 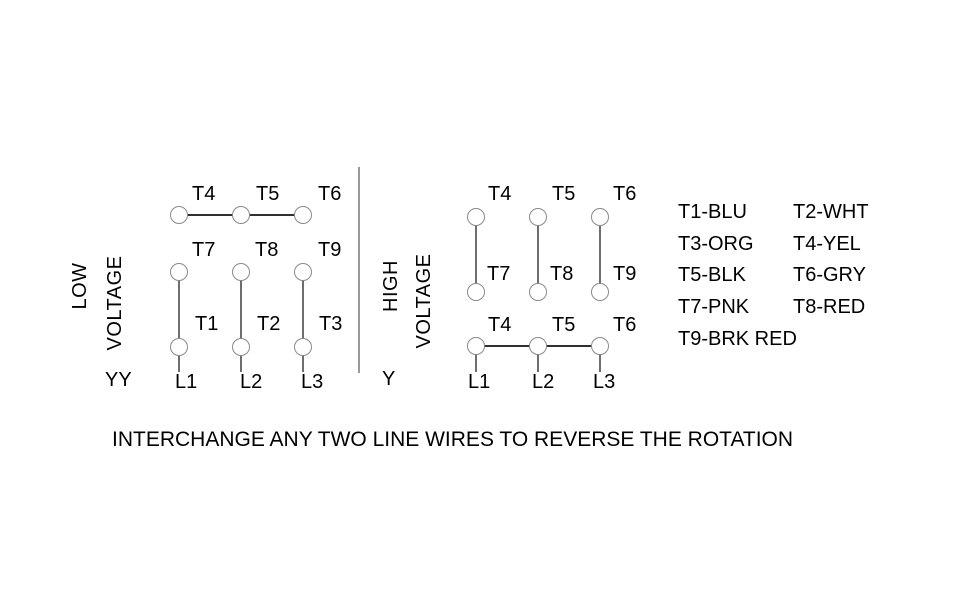 I want to click on lv-wire-t7-t1-l1, so click(x=179, y=322).